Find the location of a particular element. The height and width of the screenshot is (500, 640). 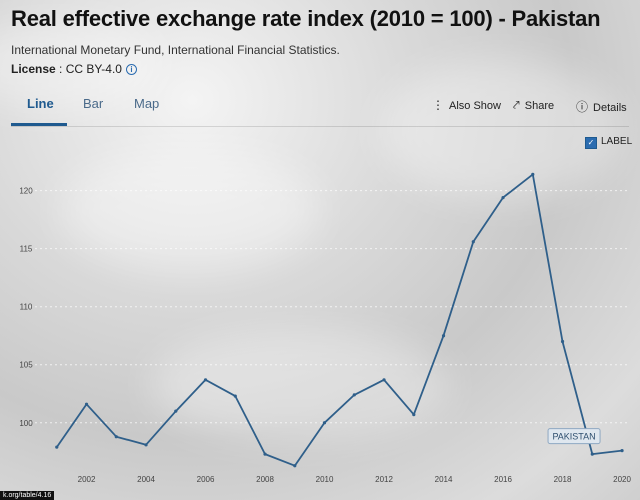

label-toggle: ✓ LABEL is located at coordinates (608, 142).